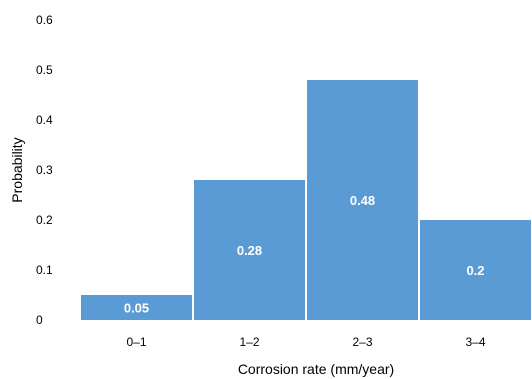 Image resolution: width=532 pixels, height=379 pixels. Describe the element at coordinates (44, 20) in the screenshot. I see `y-tick-label: 0.6` at that location.